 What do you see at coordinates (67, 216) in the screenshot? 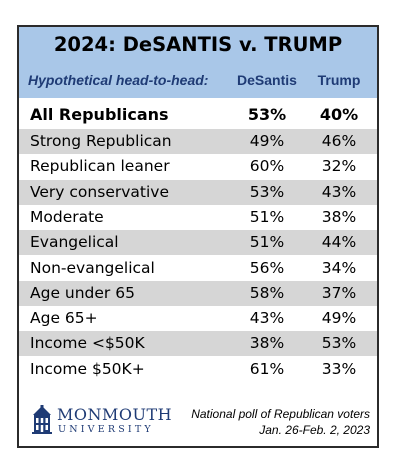
I see `row-label: Moderate` at bounding box center [67, 216].